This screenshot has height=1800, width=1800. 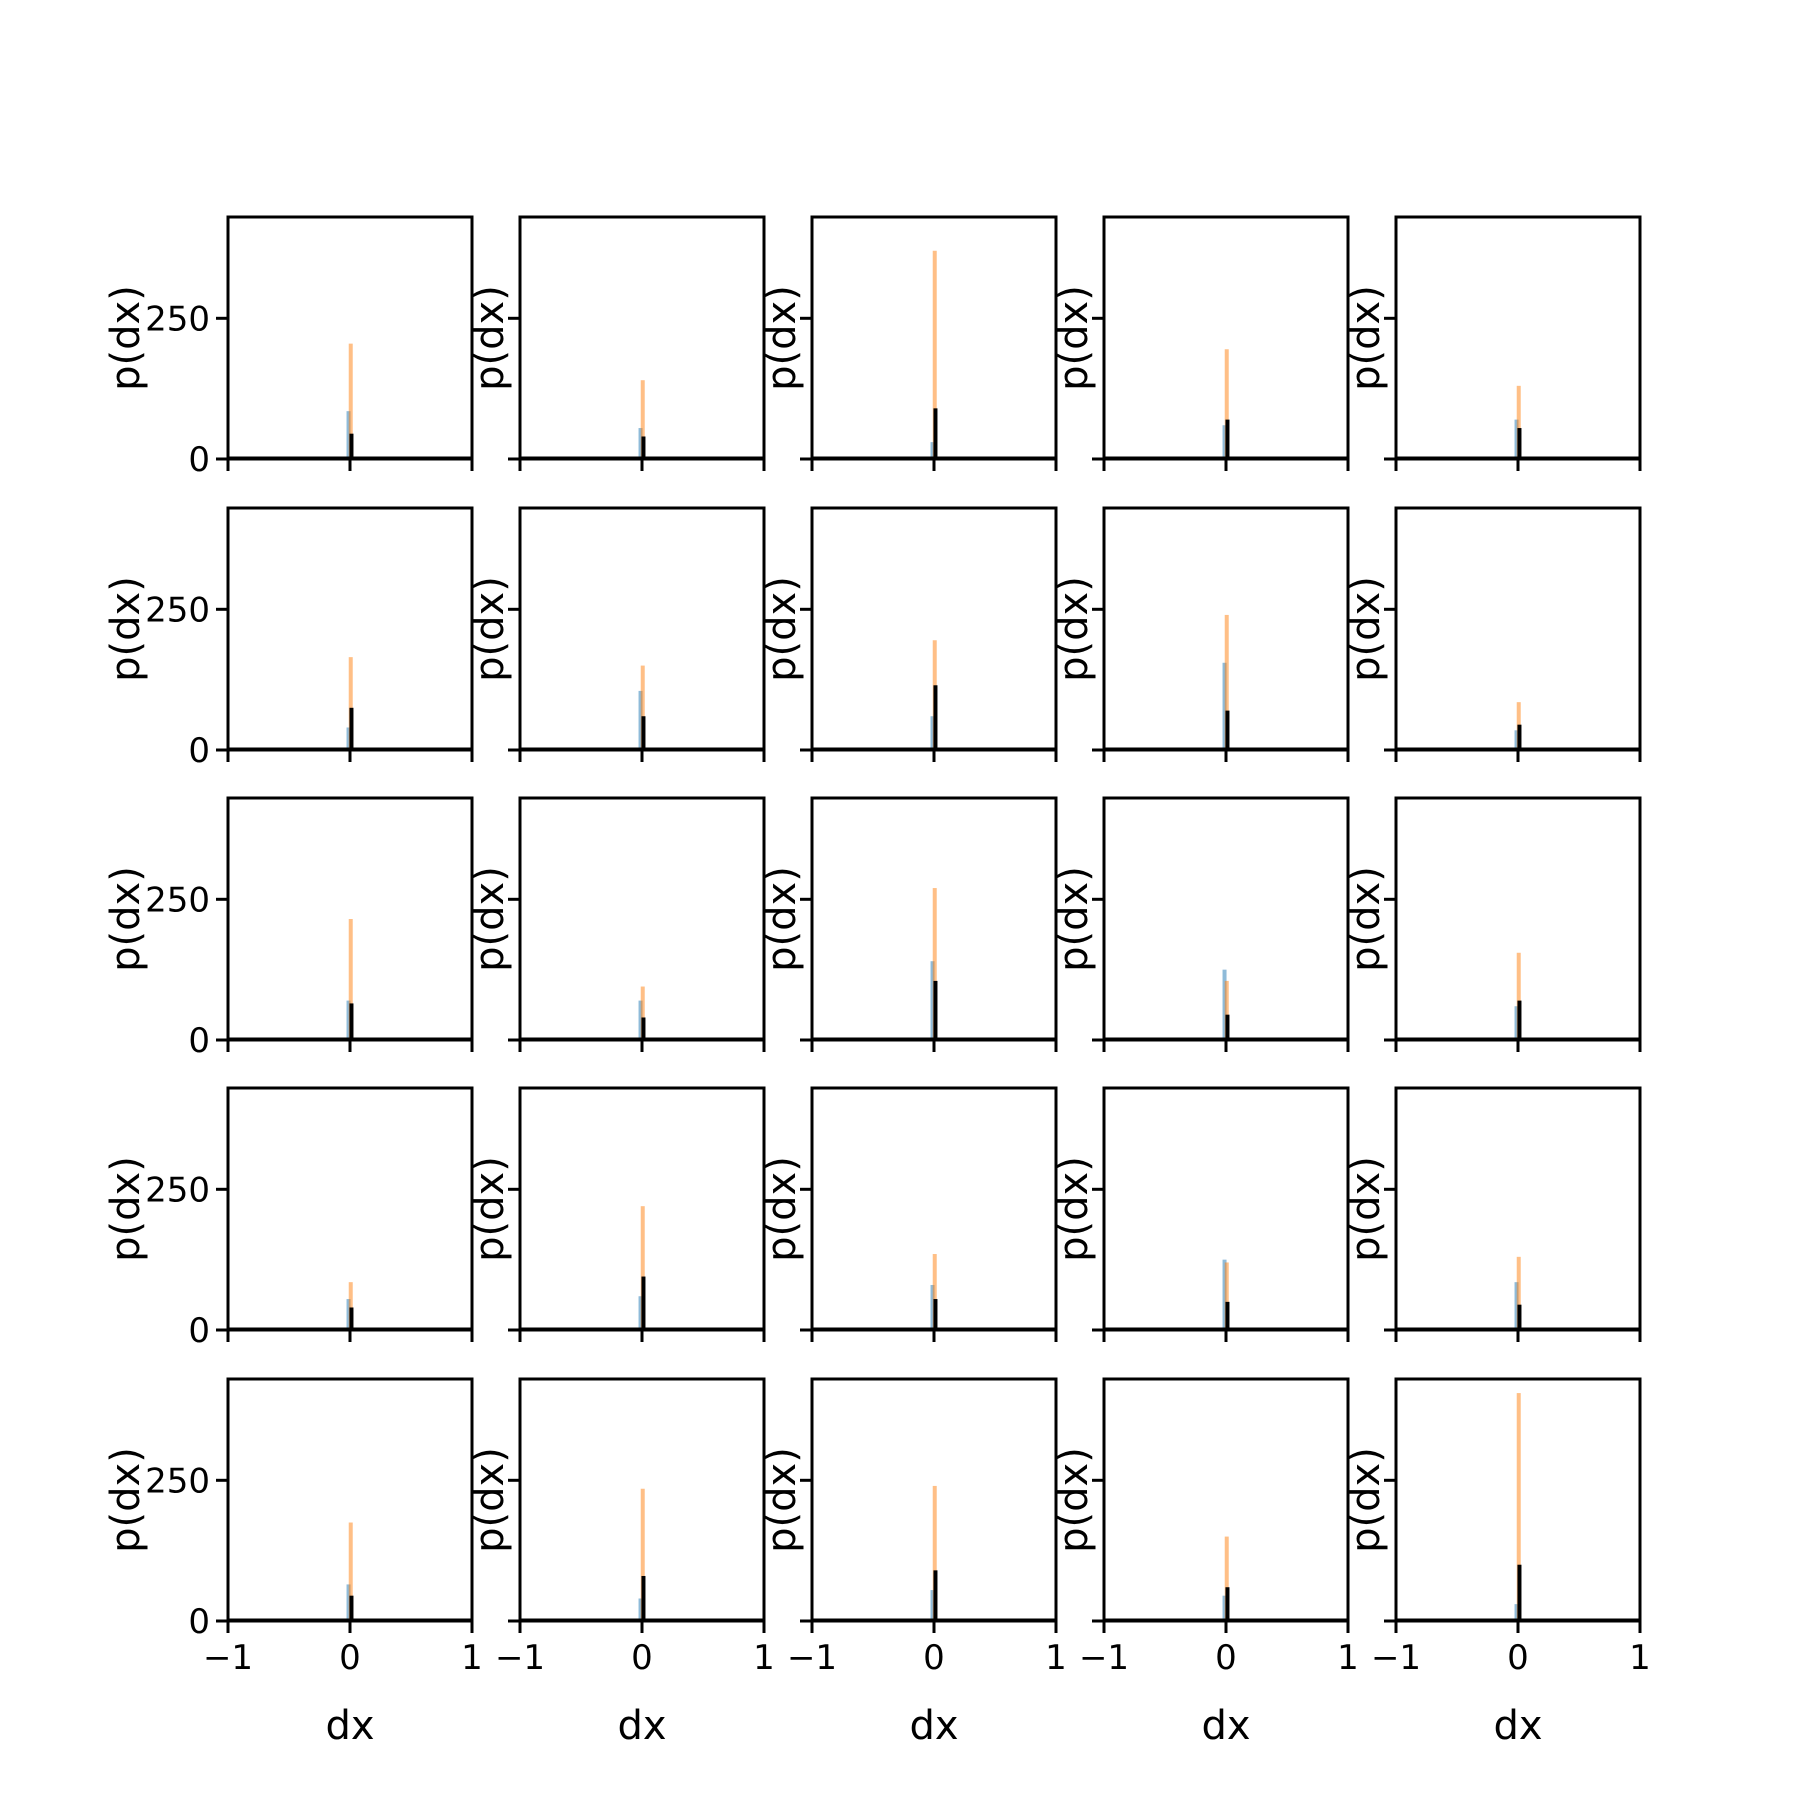 What do you see at coordinates (616, 1272) in the screenshot?
I see `panel-r3-c1: dxp(dx)` at bounding box center [616, 1272].